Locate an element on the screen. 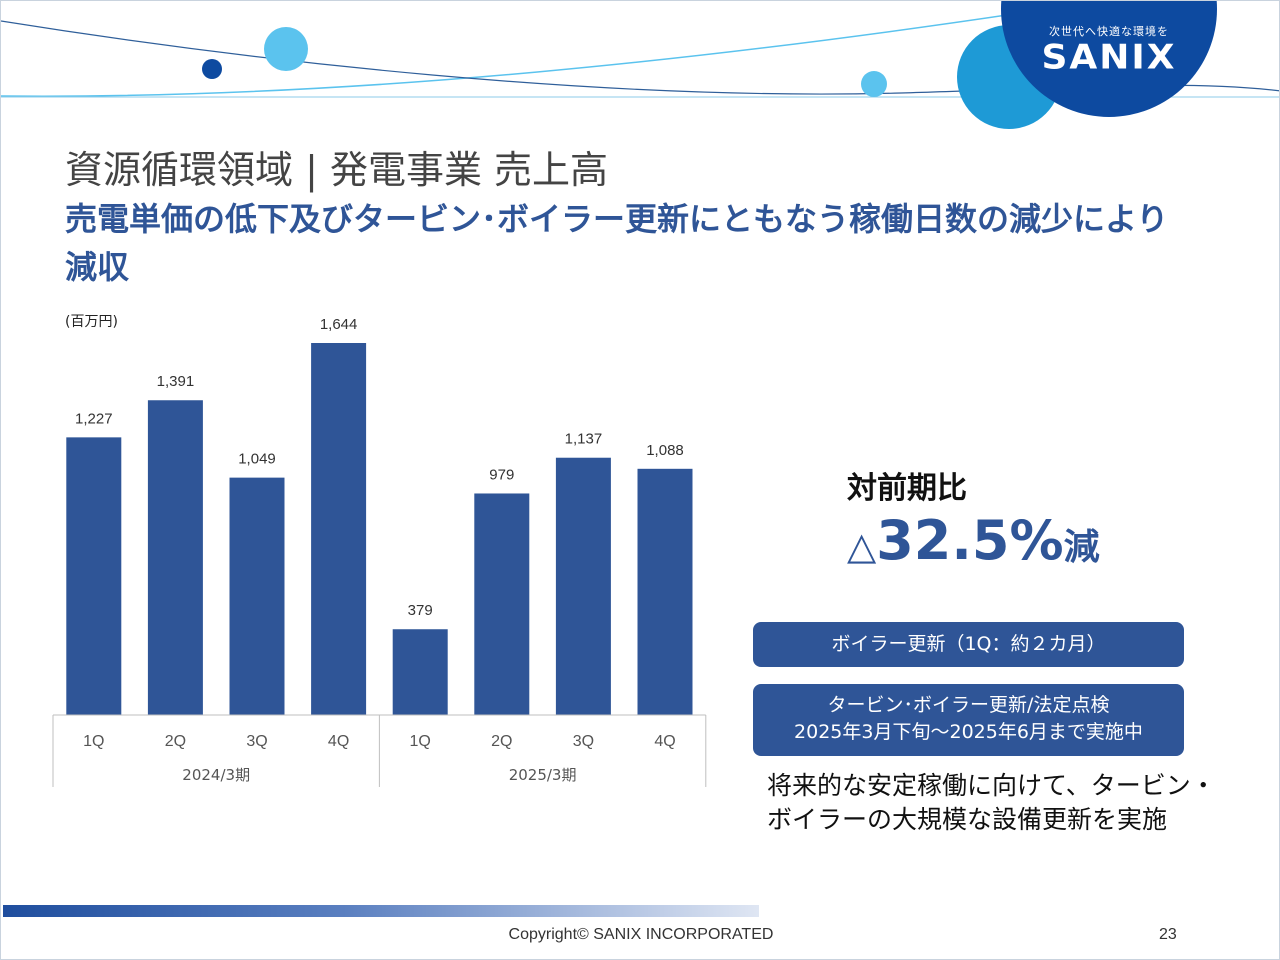 This screenshot has width=1280, height=960. boiler-update-callout: ボイラー更新（1Q：約２カ月） is located at coordinates (968, 644).